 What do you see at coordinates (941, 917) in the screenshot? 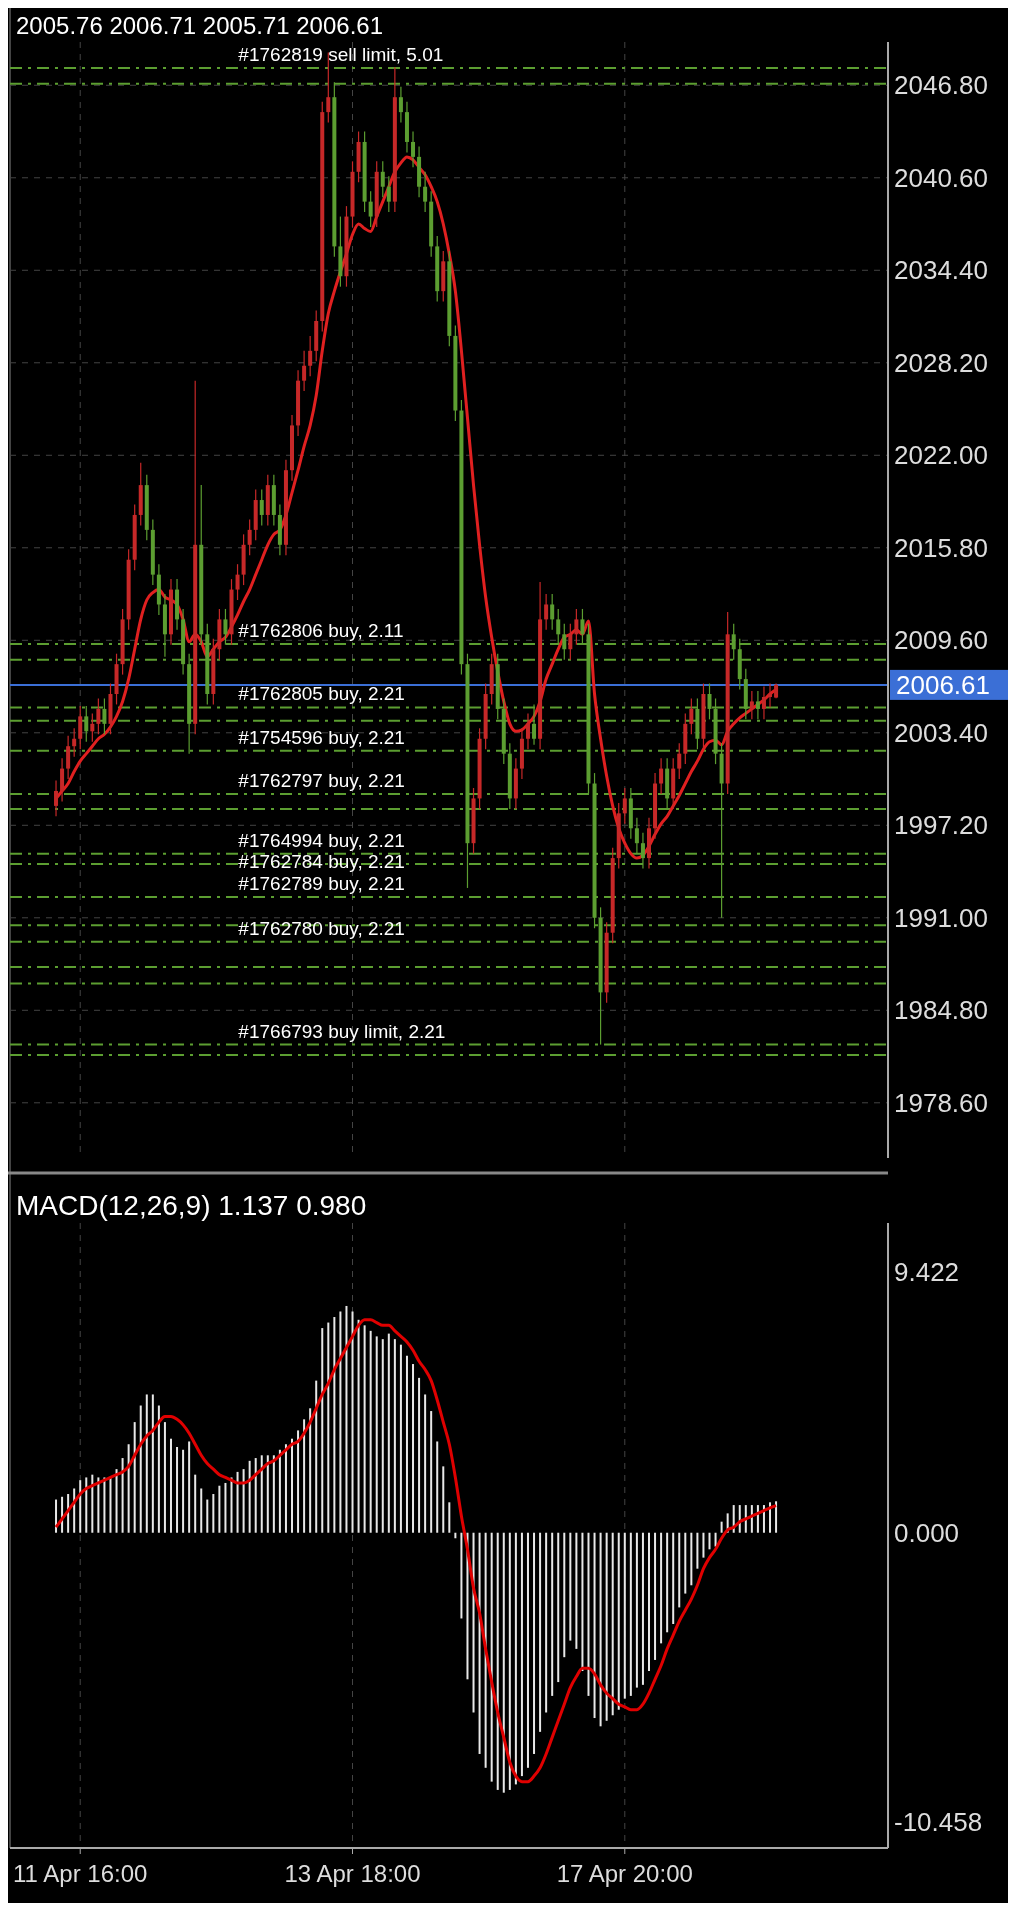
I see `y-tick-label: 1991.00` at bounding box center [941, 917].